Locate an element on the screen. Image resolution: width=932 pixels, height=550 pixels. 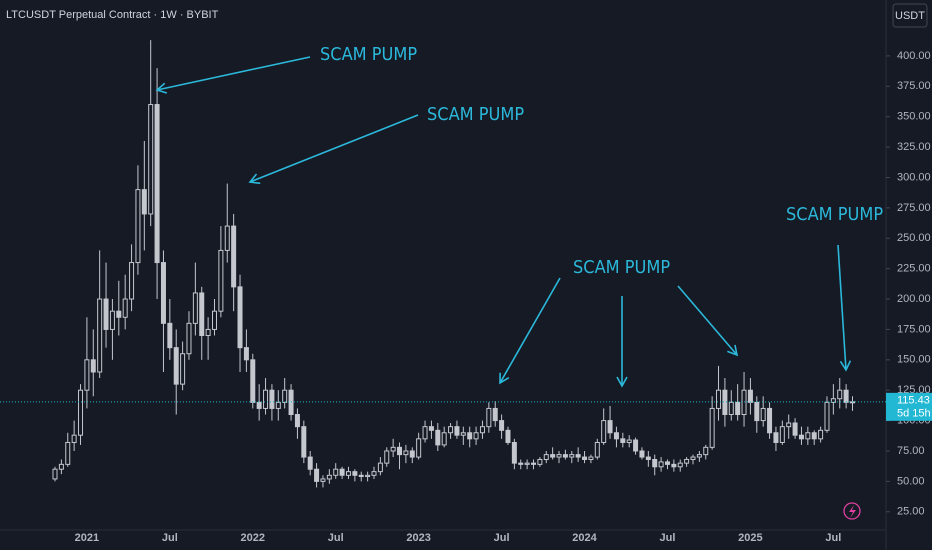
currency-label: USDT is located at coordinates (910, 16).